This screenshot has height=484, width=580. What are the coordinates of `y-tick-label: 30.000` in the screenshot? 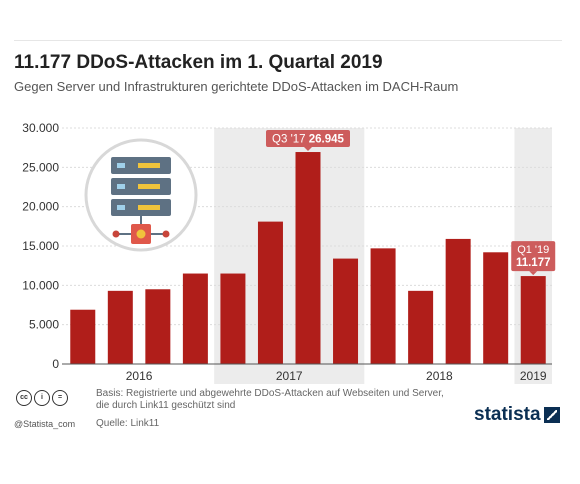 It's located at (40, 128).